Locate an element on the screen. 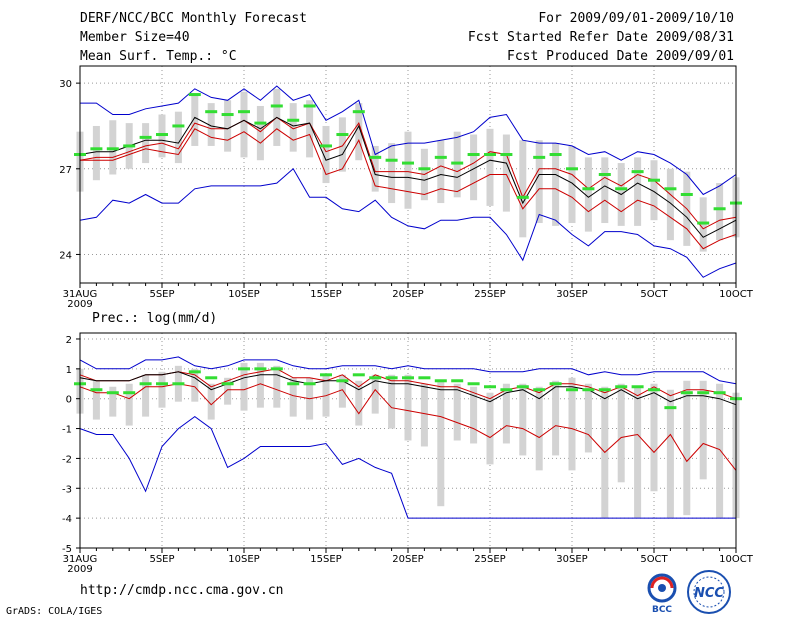 The image size is (800, 618). x-tick-label: 25SEP is located at coordinates (489, 559).